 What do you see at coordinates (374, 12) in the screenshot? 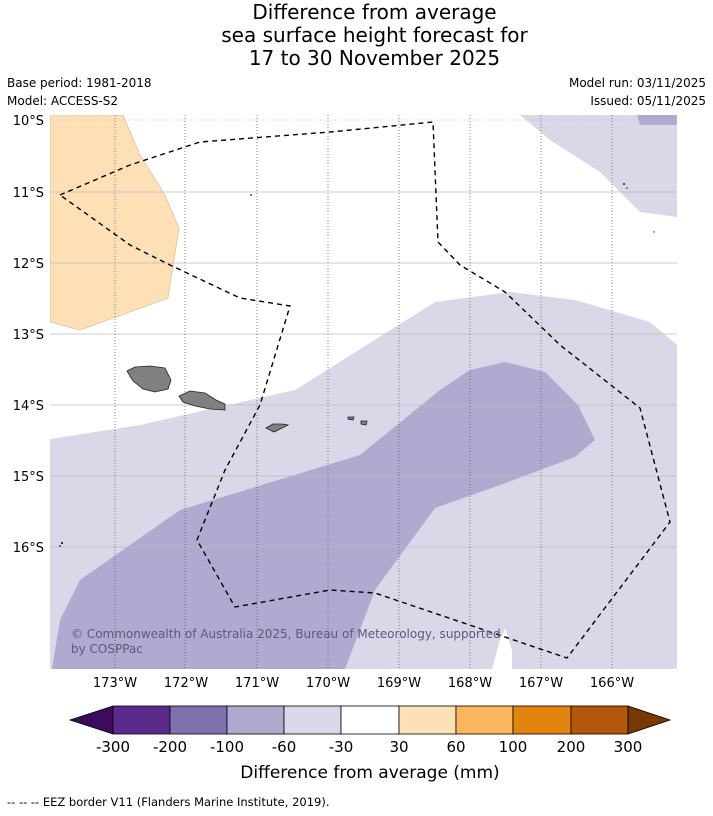
I see `title-line-1: Difference from average` at bounding box center [374, 12].